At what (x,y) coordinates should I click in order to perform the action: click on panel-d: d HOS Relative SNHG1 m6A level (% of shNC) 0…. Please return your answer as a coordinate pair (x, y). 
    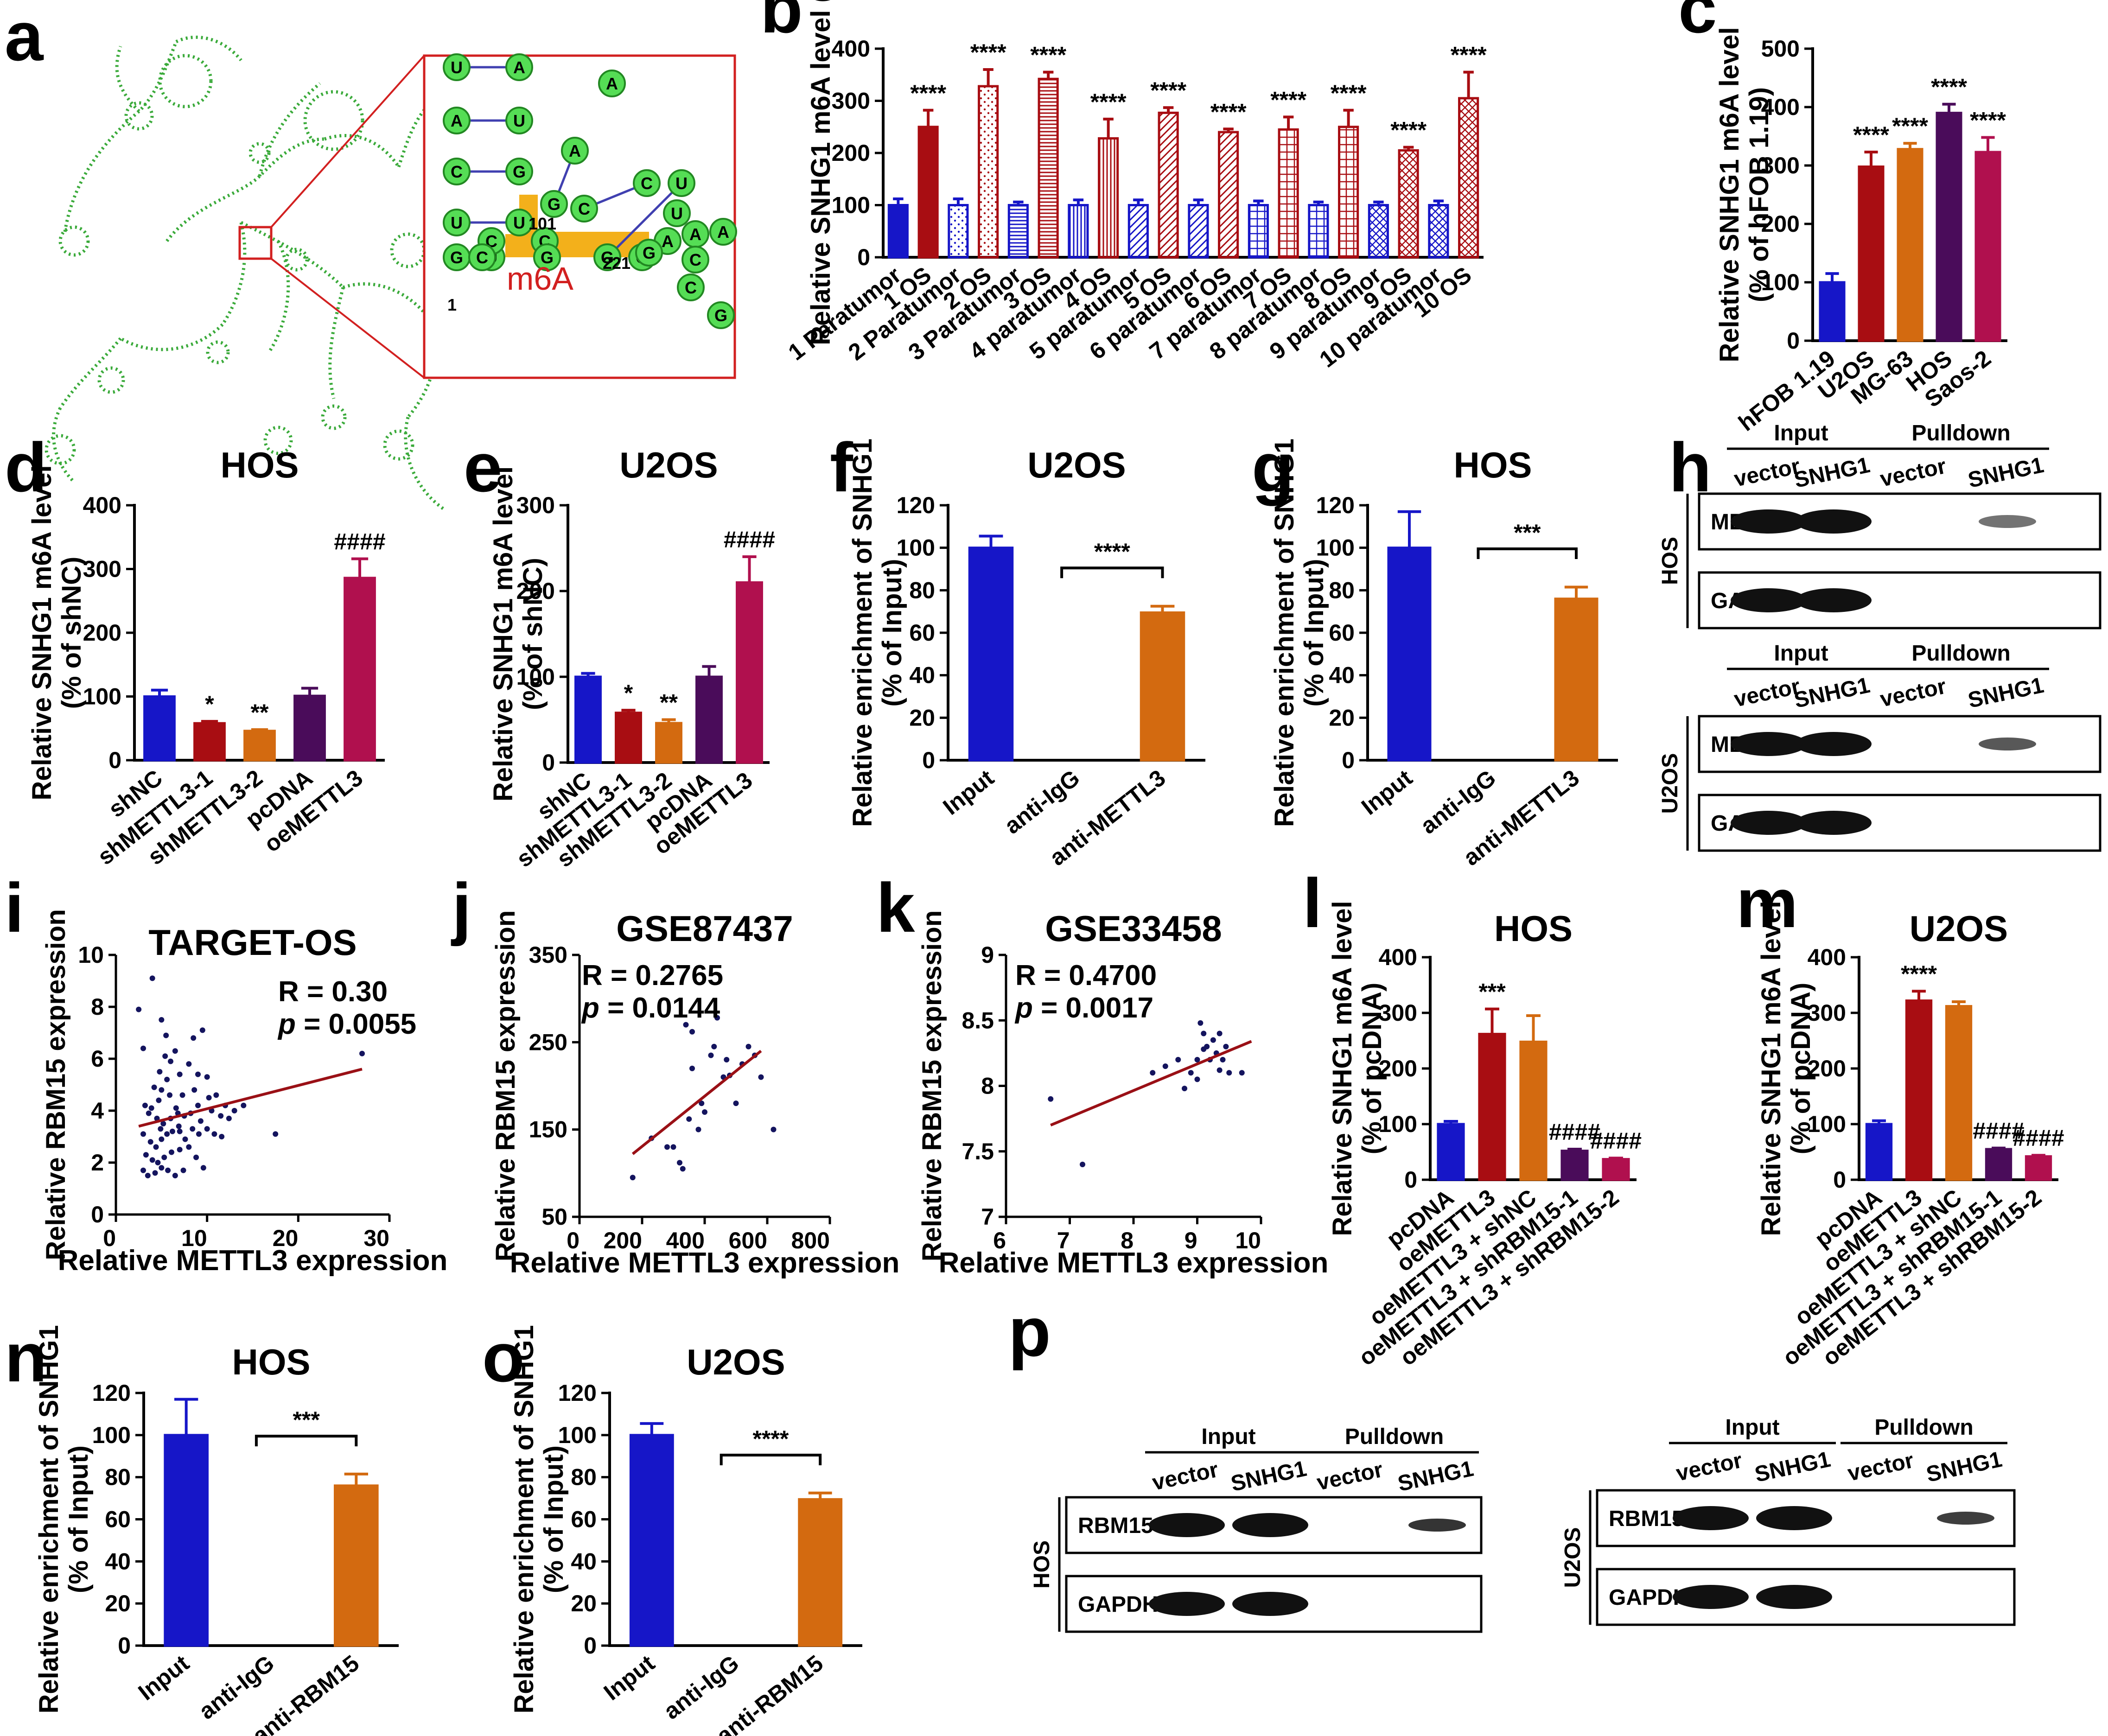
    Looking at the image, I should click on (196, 649).